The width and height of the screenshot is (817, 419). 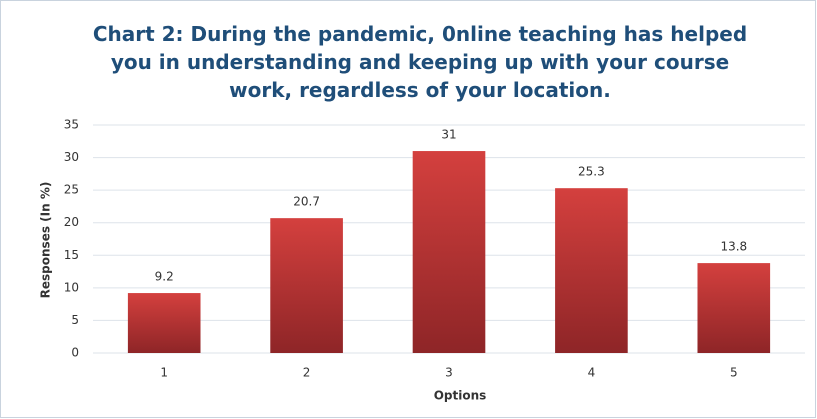 I want to click on data-label: 20.7, so click(x=306, y=202).